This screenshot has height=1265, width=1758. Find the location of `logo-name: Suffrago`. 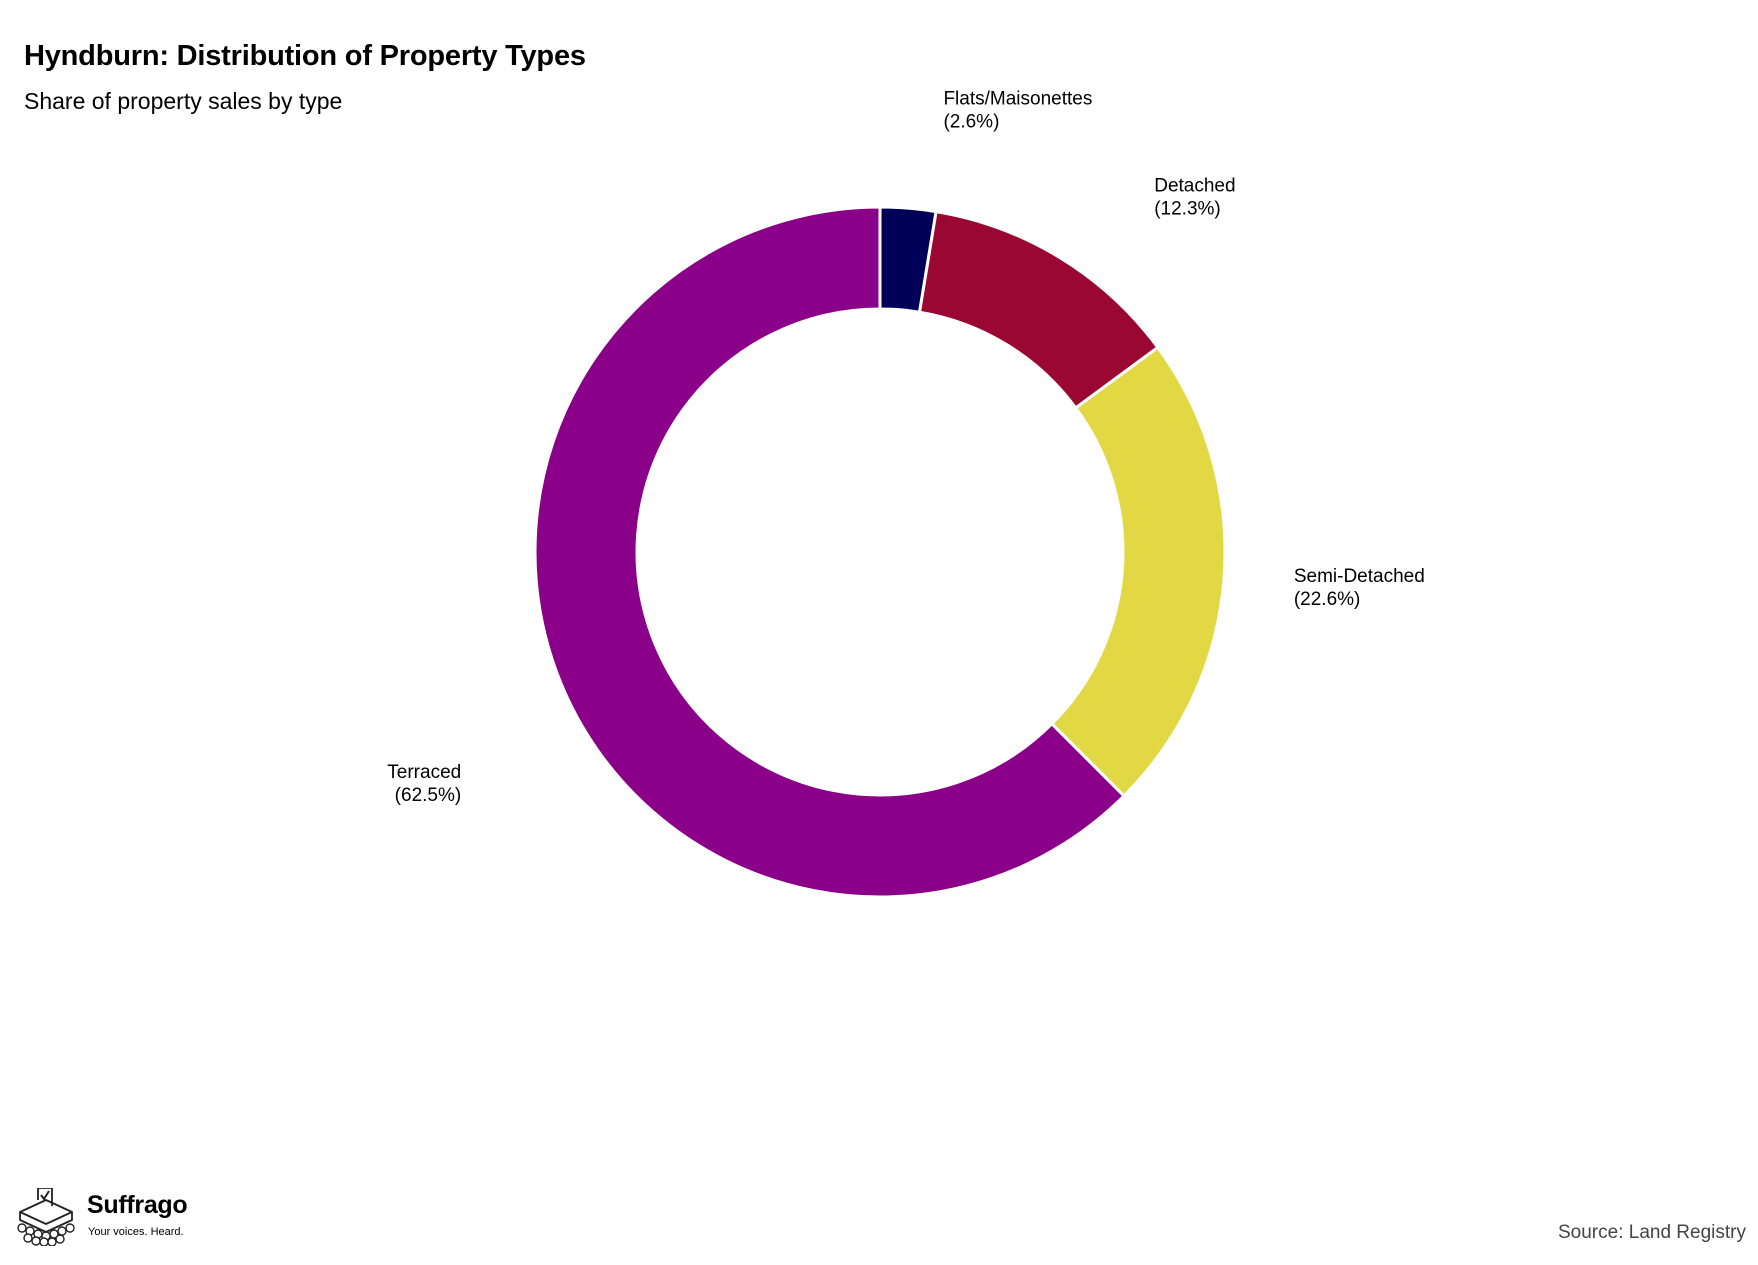

logo-name: Suffrago is located at coordinates (137, 1205).